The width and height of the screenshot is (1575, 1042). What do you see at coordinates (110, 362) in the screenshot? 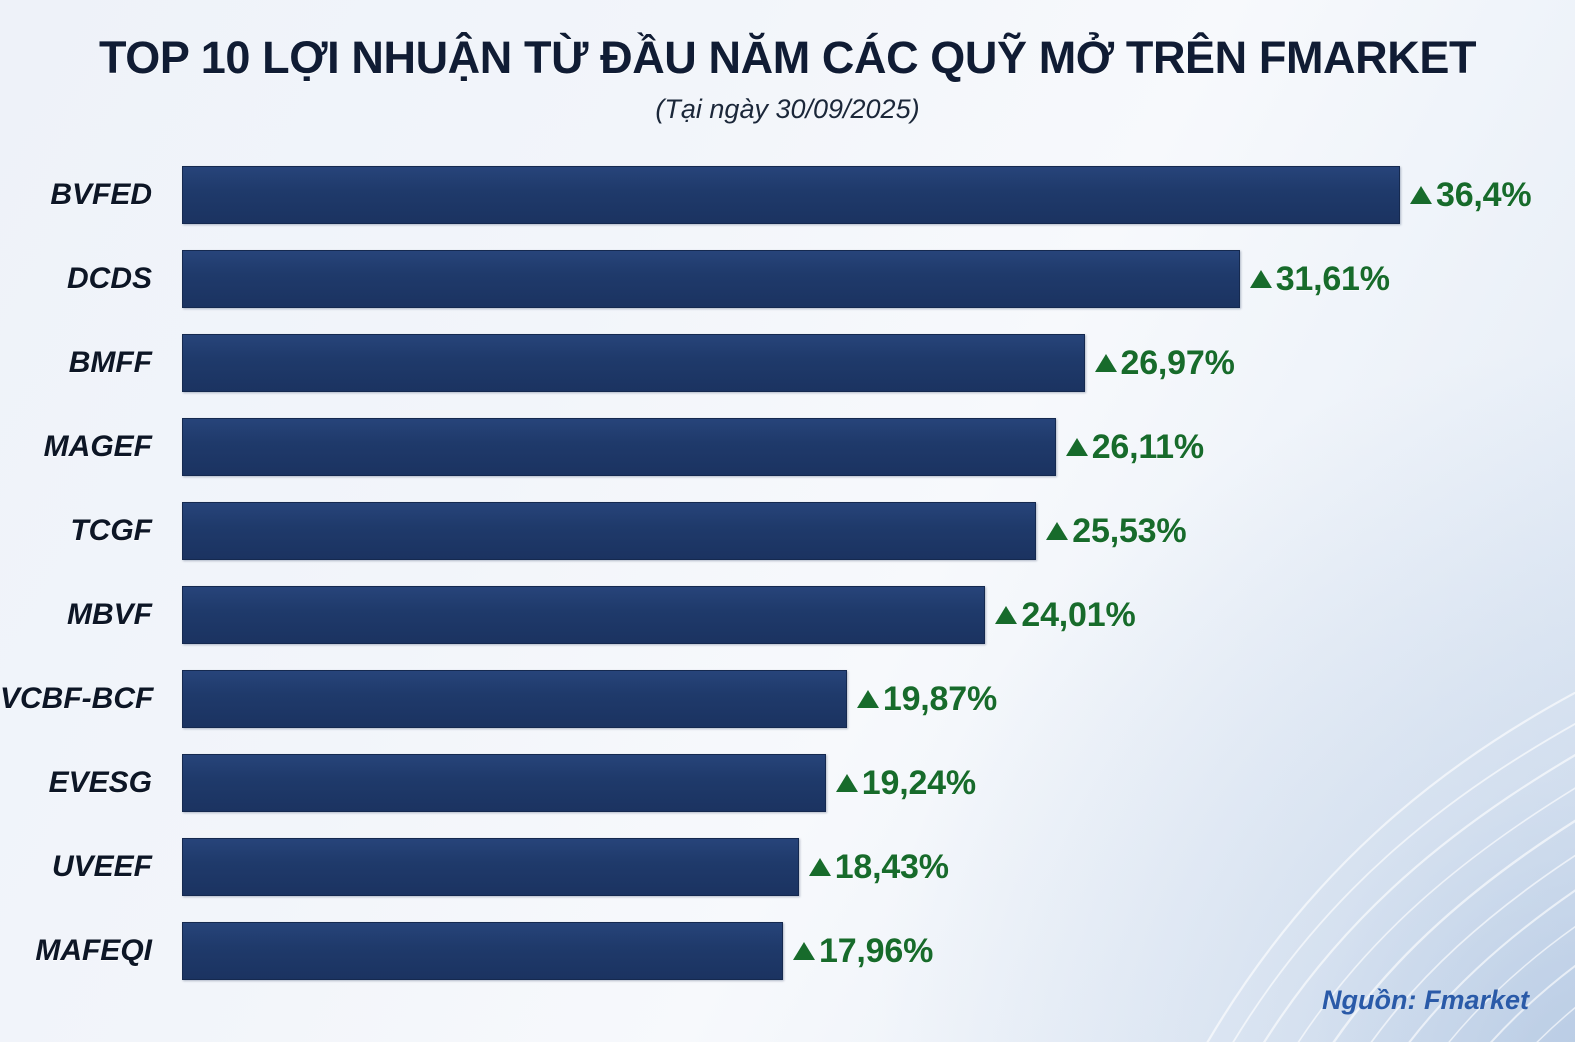
I see `category-label: BMFF` at bounding box center [110, 362].